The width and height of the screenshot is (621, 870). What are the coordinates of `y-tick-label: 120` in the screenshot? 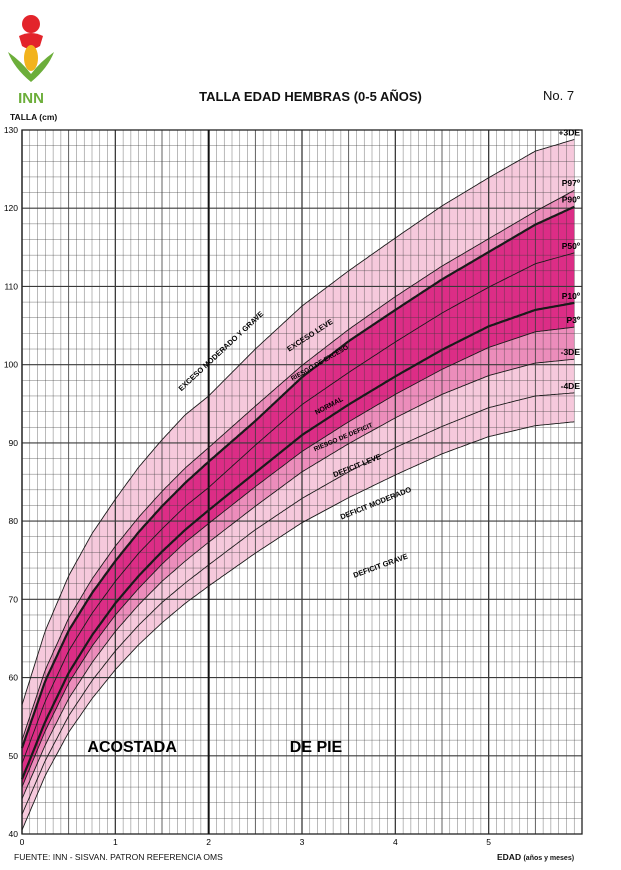 It's located at (11, 208).